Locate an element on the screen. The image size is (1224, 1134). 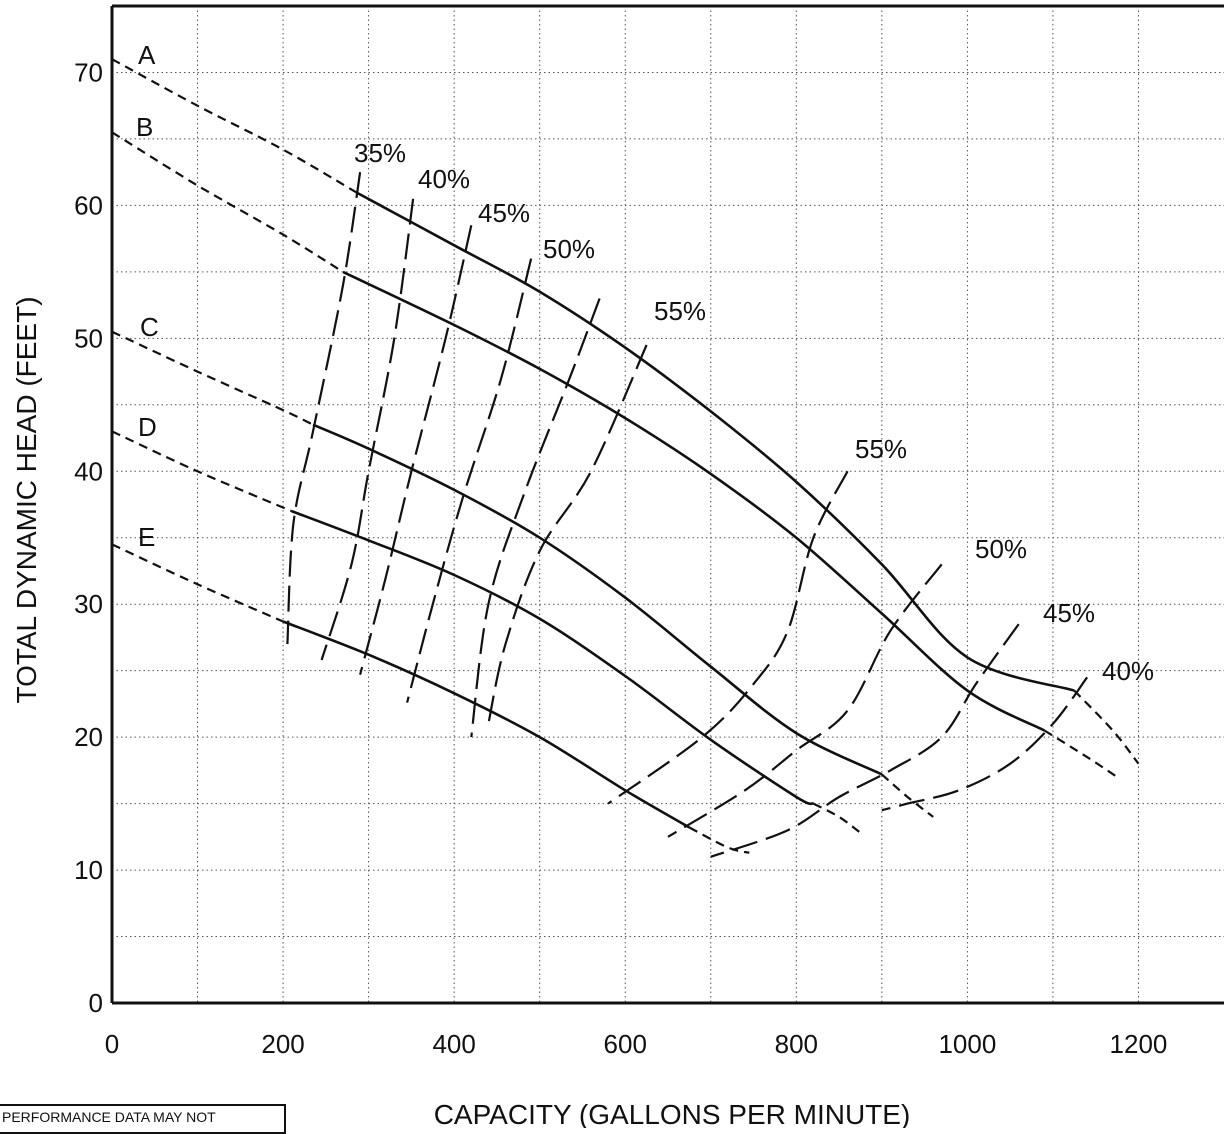
head-curve-c-dashed-high is located at coordinates (907, 795).